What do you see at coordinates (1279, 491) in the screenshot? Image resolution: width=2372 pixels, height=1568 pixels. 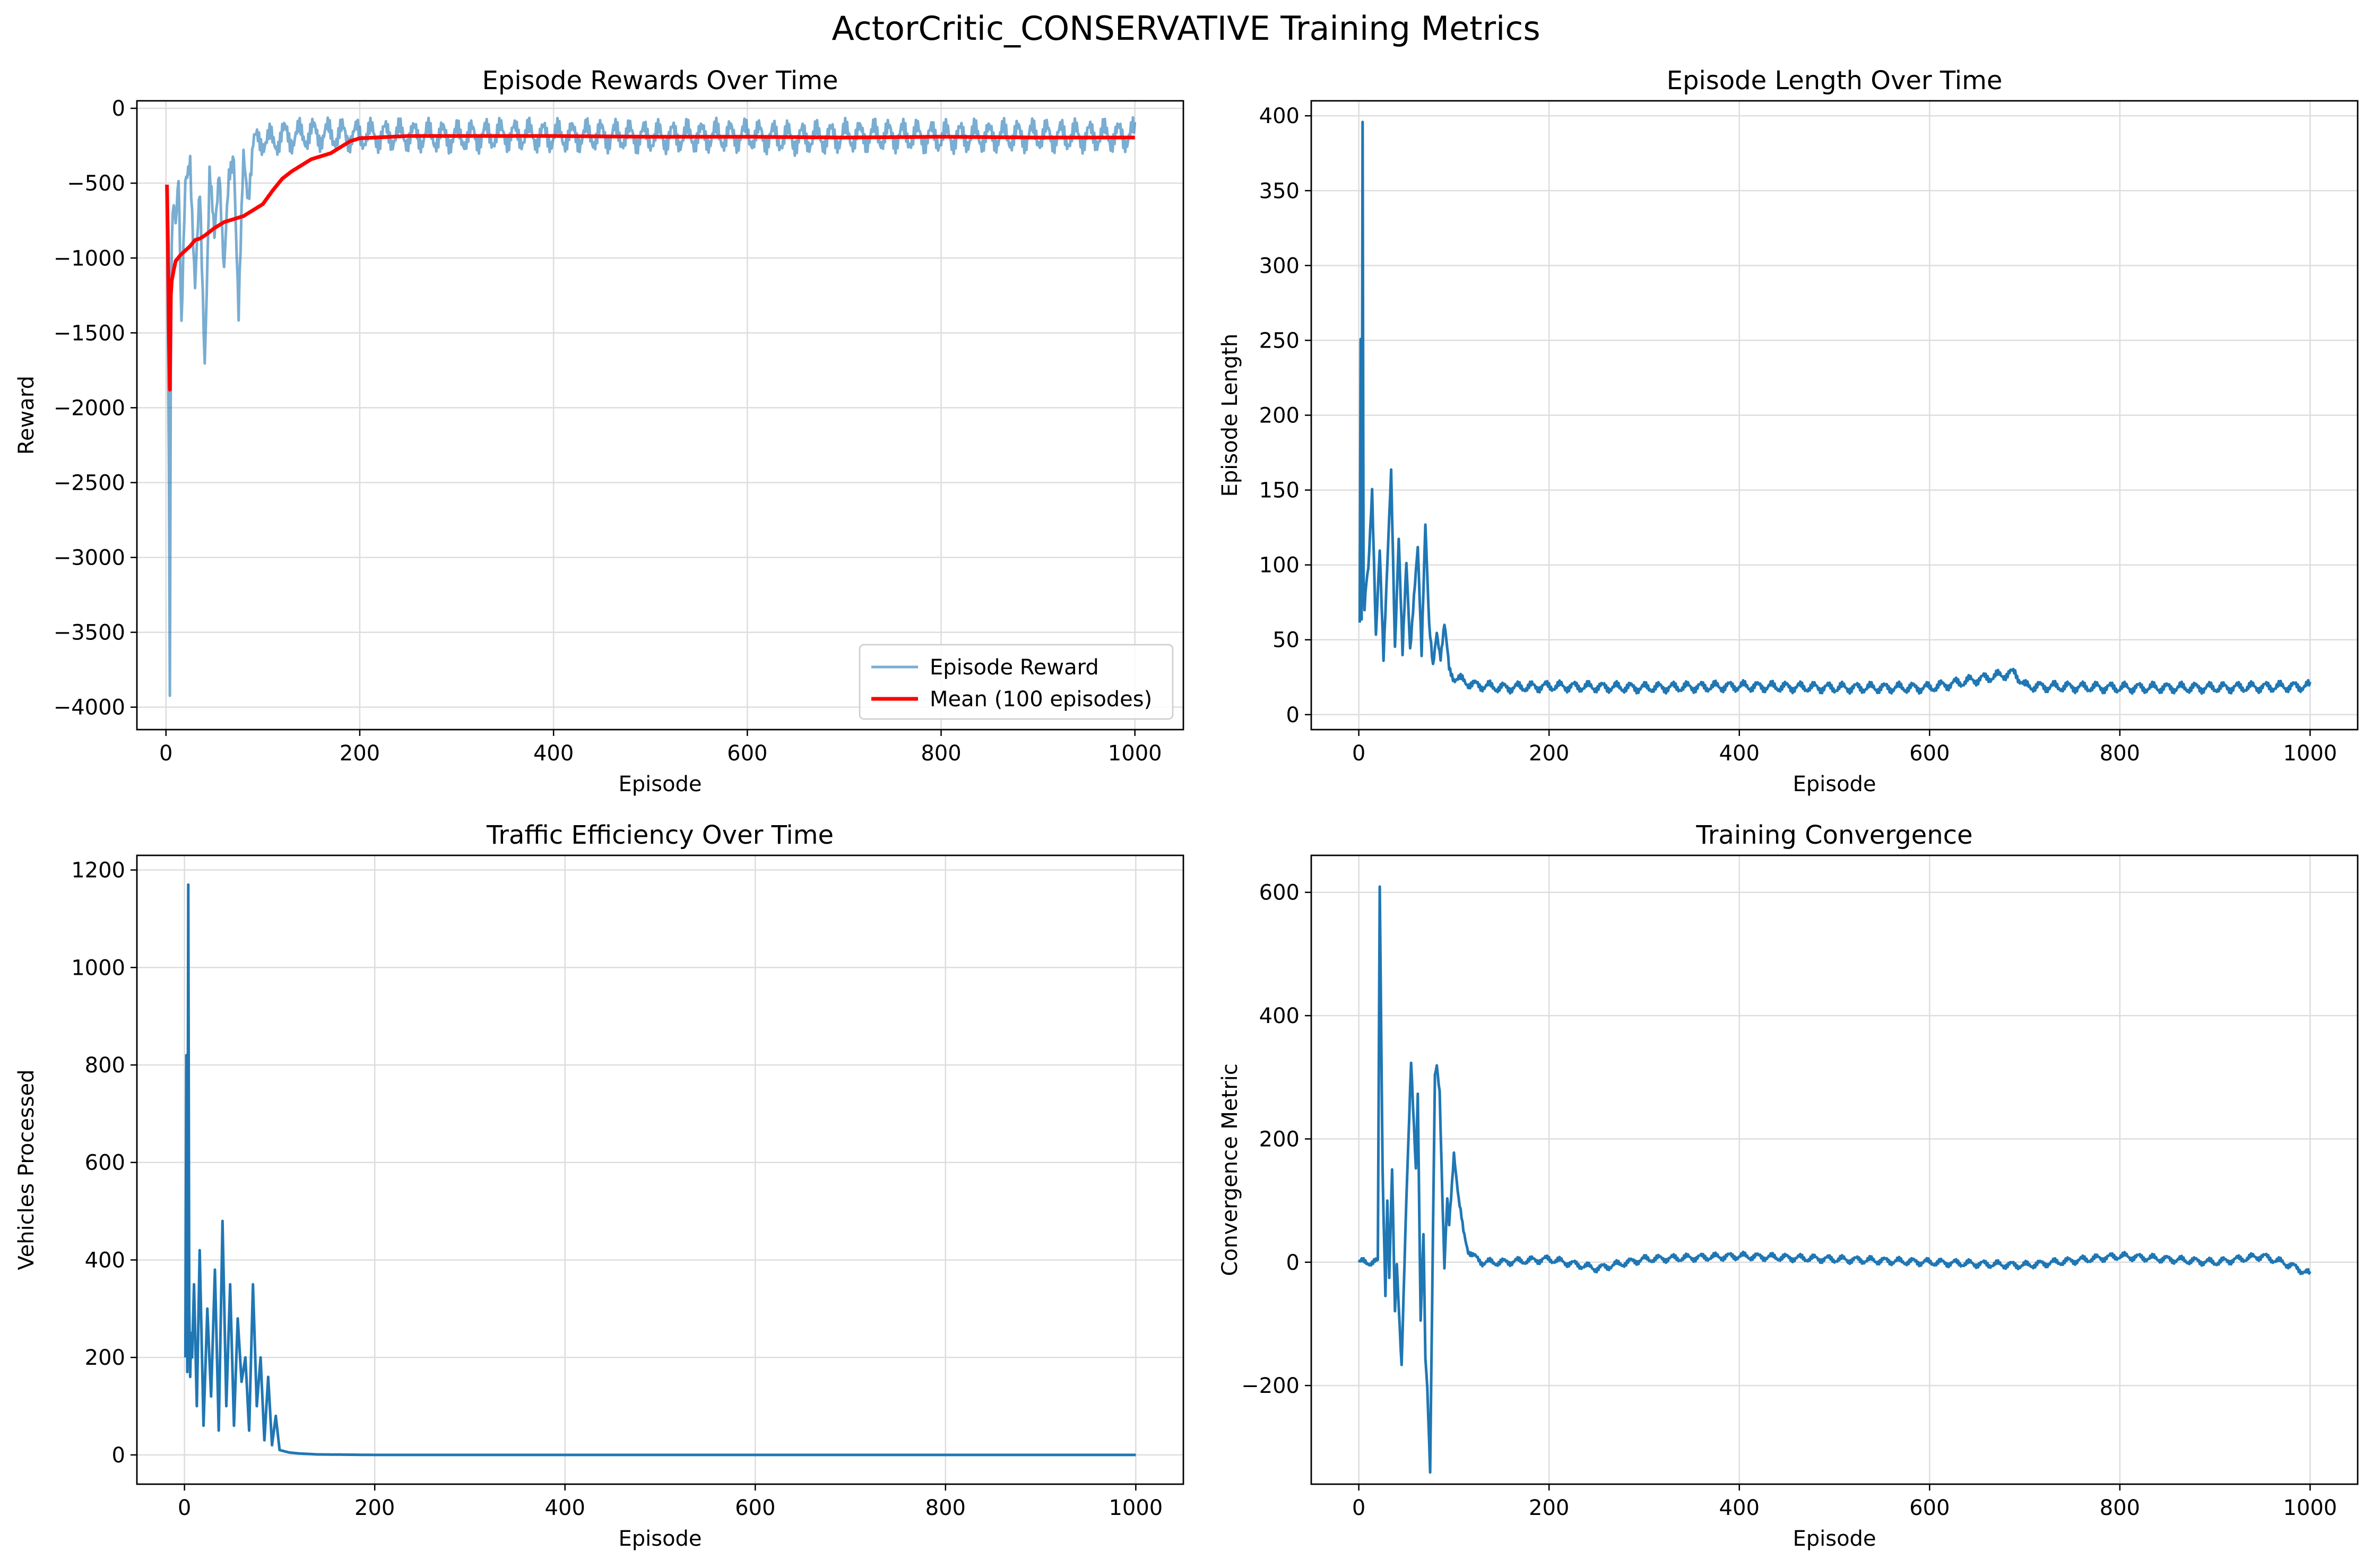 I see `y-tick-label: 150` at bounding box center [1279, 491].